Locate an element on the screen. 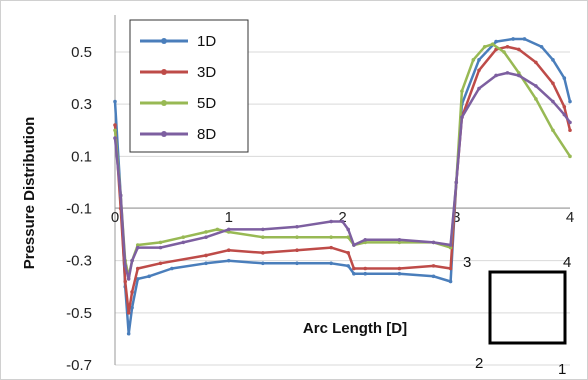 The height and width of the screenshot is (380, 588). y-tick-label: -0.1 is located at coordinates (79, 209).